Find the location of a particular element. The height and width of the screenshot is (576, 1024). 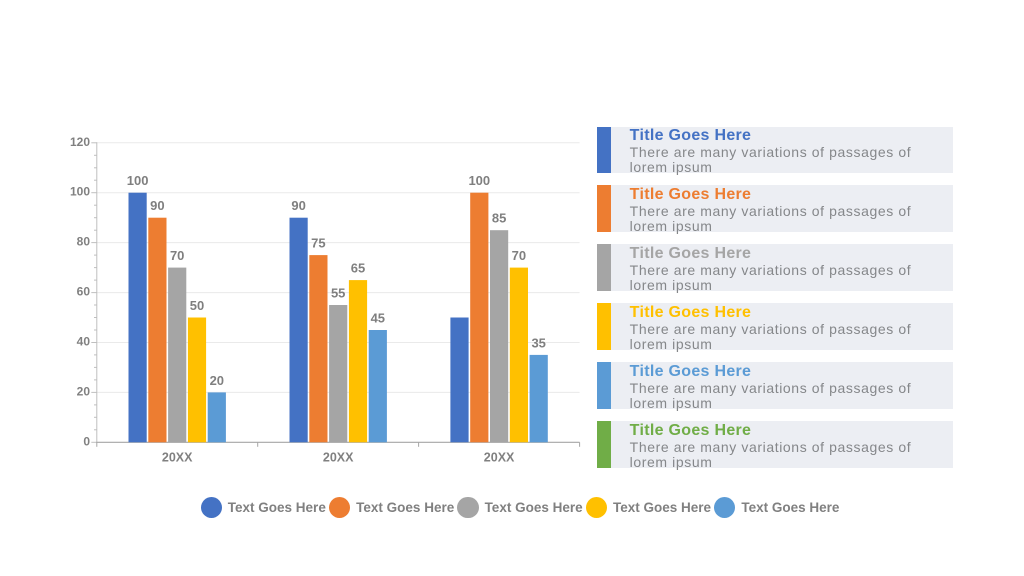

svg-text: 120 is located at coordinates (80, 142).